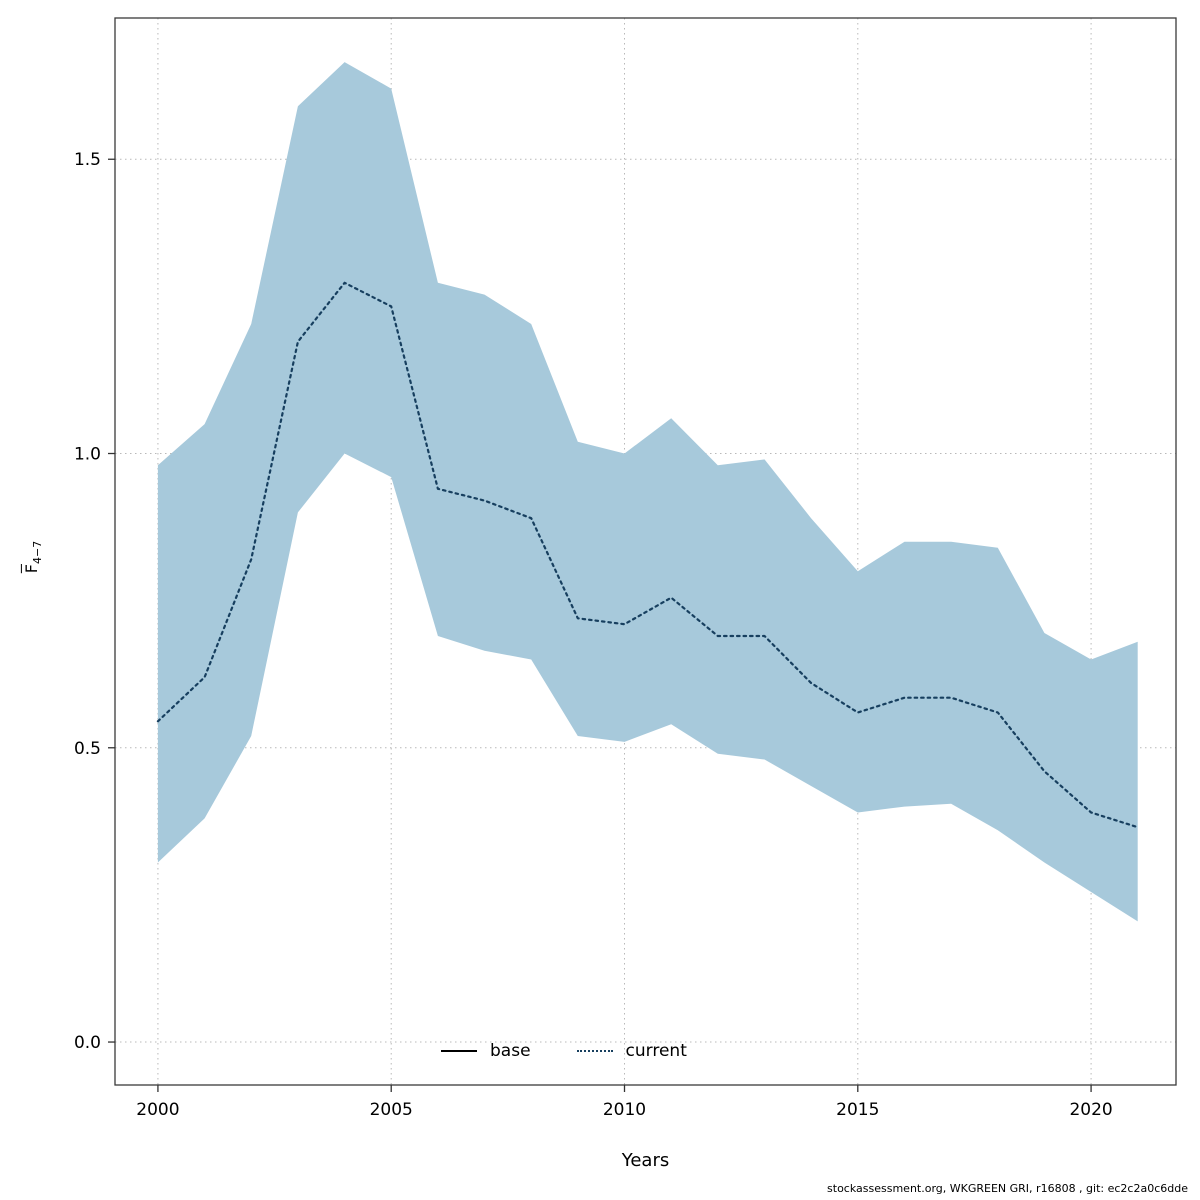 This screenshot has height=1200, width=1200. What do you see at coordinates (486, 1051) in the screenshot?
I see `legend-item-base: base` at bounding box center [486, 1051].